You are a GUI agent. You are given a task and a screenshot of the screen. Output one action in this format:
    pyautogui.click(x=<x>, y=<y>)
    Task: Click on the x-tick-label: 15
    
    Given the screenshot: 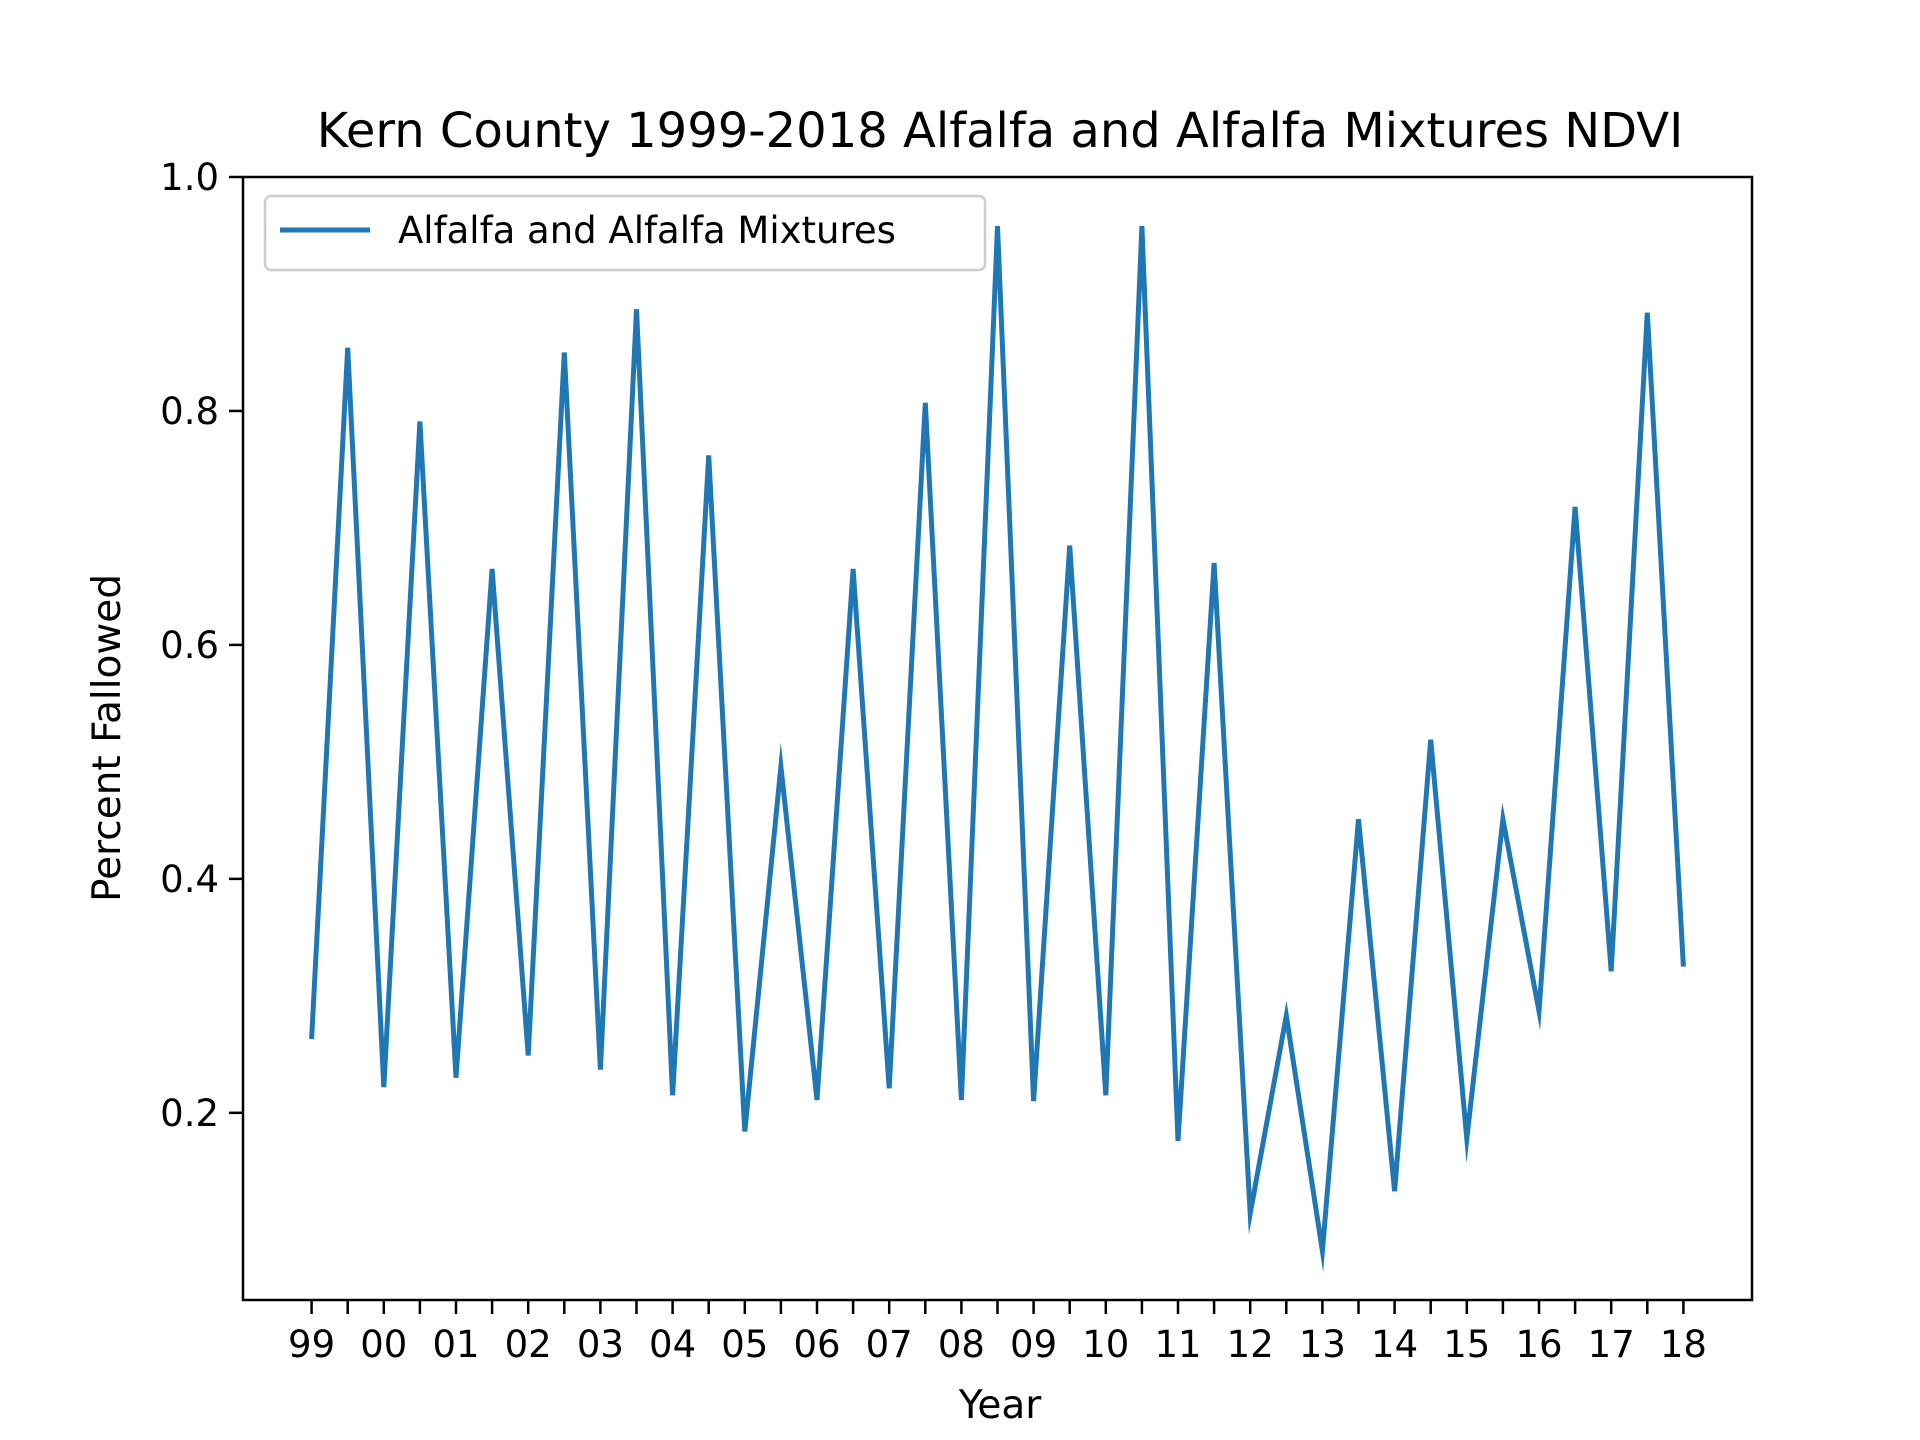 What is the action you would take?
    pyautogui.click(x=1466, y=1344)
    